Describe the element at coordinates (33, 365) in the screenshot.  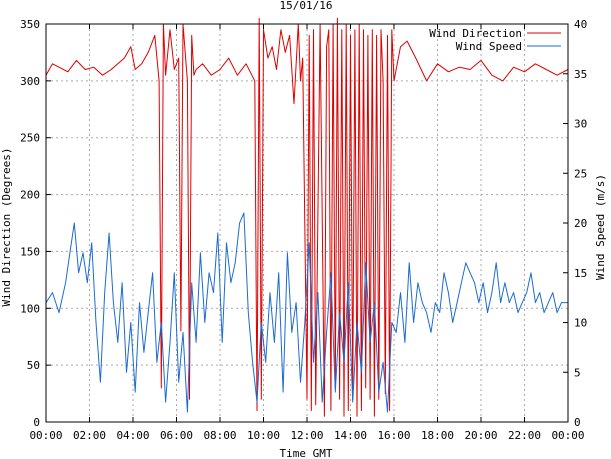
I see `y-left-tick-label: 50` at that location.